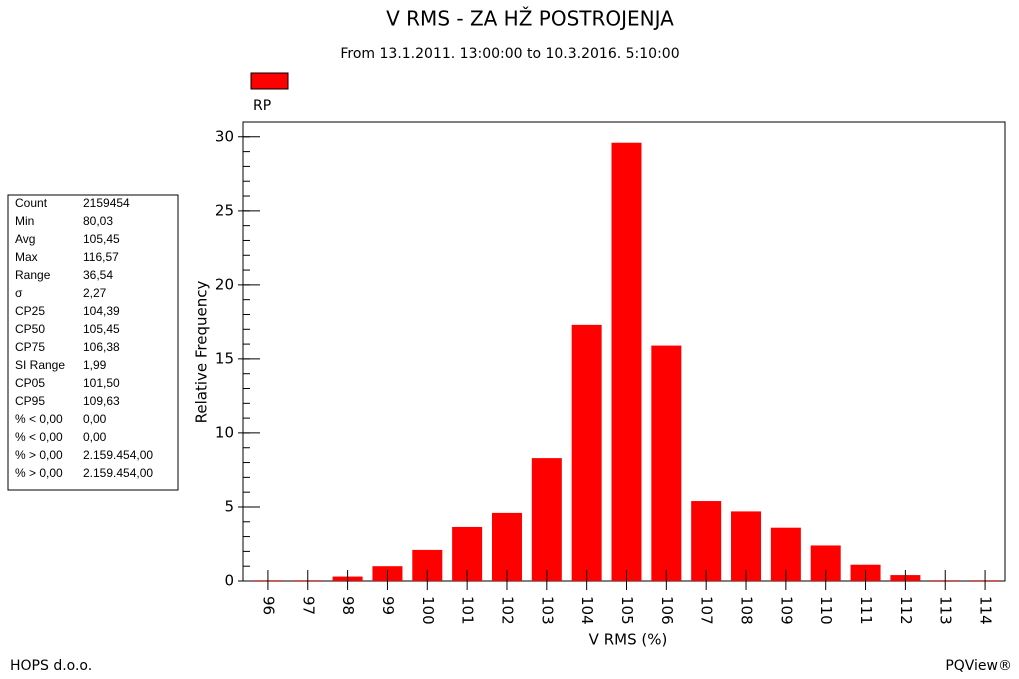  I want to click on x-tick-label: 112, so click(906, 610).